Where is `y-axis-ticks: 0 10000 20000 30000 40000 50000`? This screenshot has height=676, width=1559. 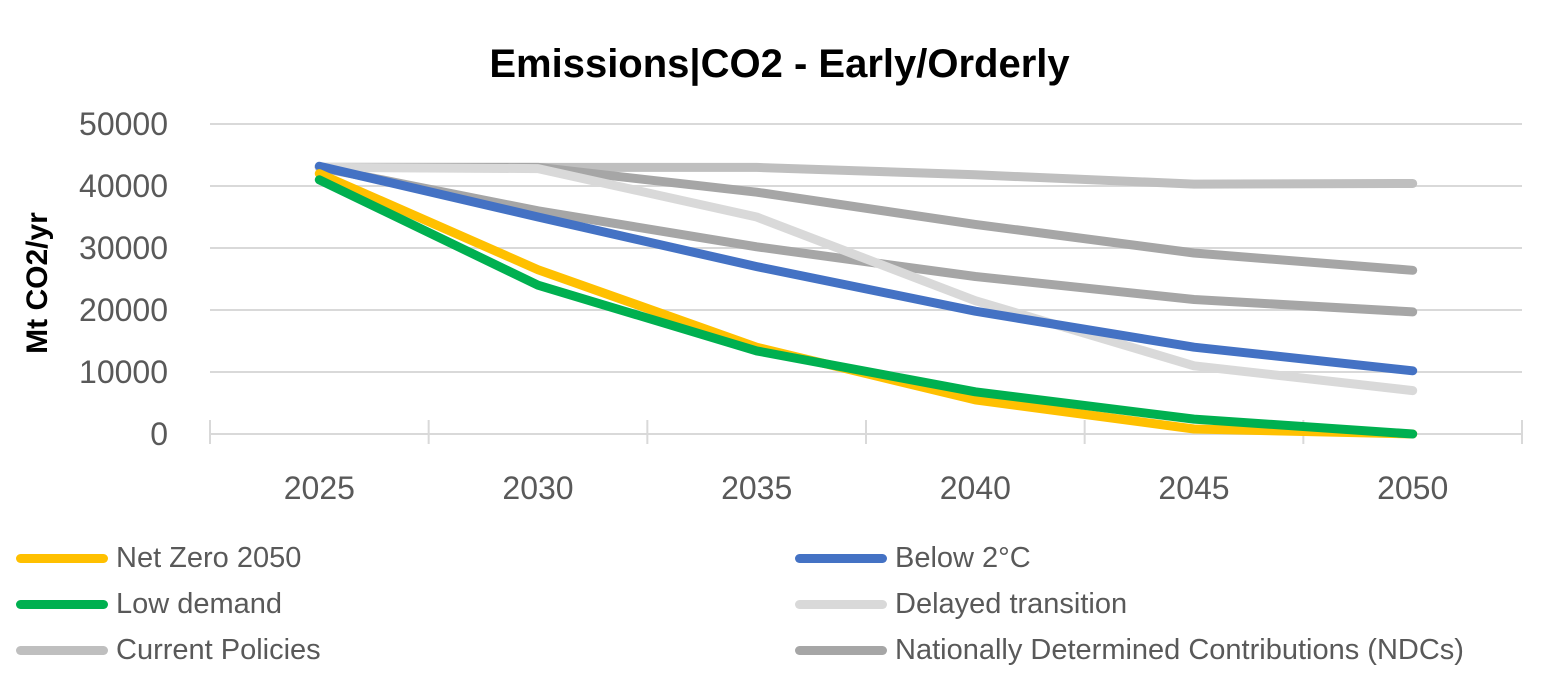
y-axis-ticks: 0 10000 20000 30000 40000 50000 is located at coordinates (123, 279).